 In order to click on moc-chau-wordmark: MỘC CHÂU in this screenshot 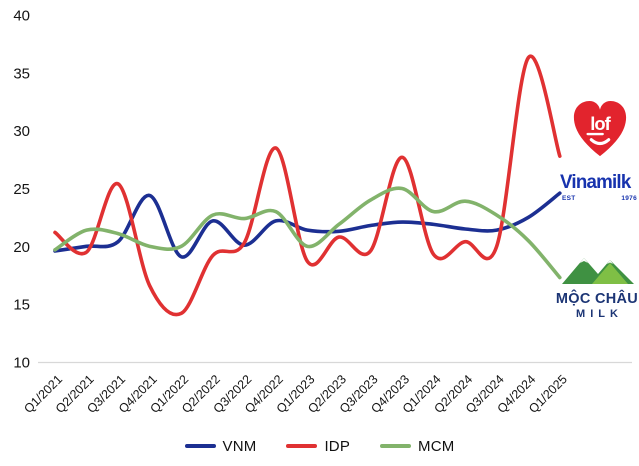, I will do `click(597, 299)`.